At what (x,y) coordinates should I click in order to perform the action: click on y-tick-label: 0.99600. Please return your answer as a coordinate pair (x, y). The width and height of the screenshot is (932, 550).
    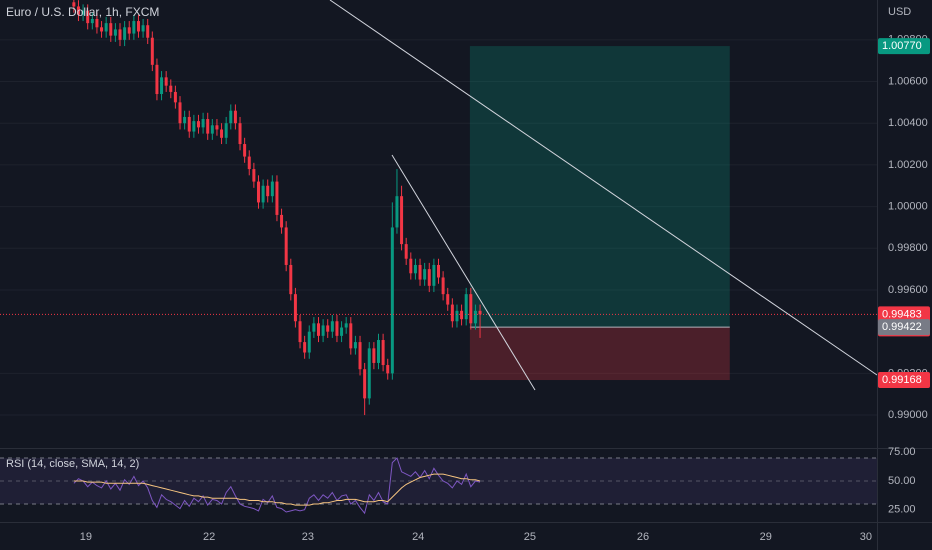
    Looking at the image, I should click on (908, 290).